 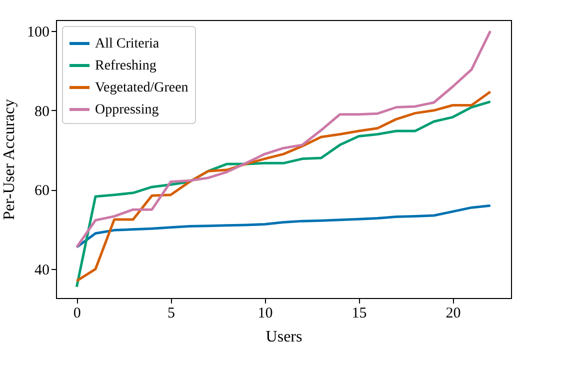 What do you see at coordinates (42, 112) in the screenshot?
I see `y-tick-label: 80` at bounding box center [42, 112].